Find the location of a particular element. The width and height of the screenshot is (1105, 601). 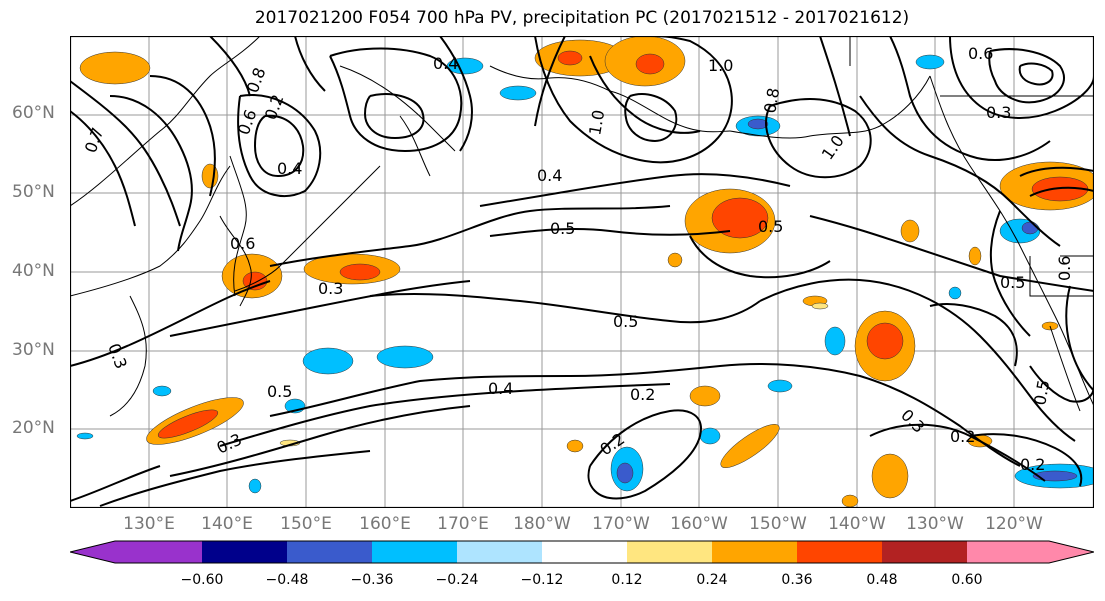

lat-label-50: 50°N is located at coordinates (33, 192).